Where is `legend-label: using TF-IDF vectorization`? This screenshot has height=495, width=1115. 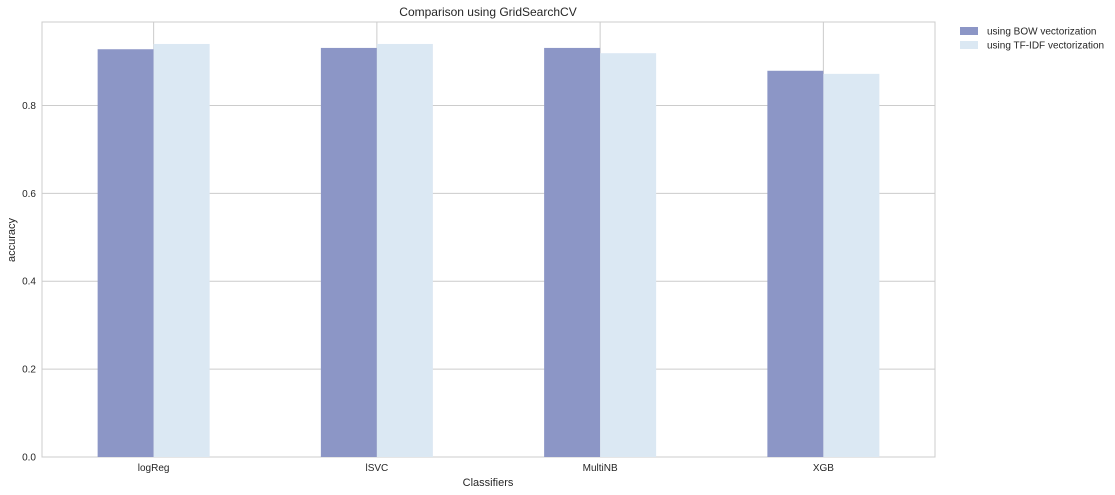 legend-label: using TF-IDF vectorization is located at coordinates (1045, 46).